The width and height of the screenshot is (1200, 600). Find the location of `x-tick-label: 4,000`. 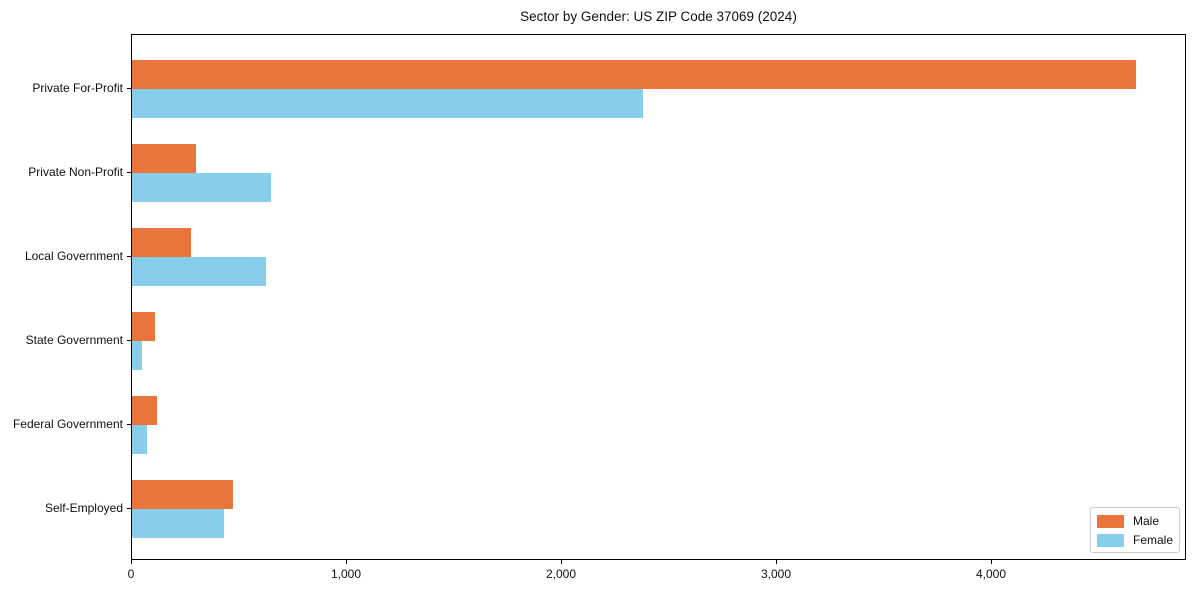

x-tick-label: 4,000 is located at coordinates (990, 574).